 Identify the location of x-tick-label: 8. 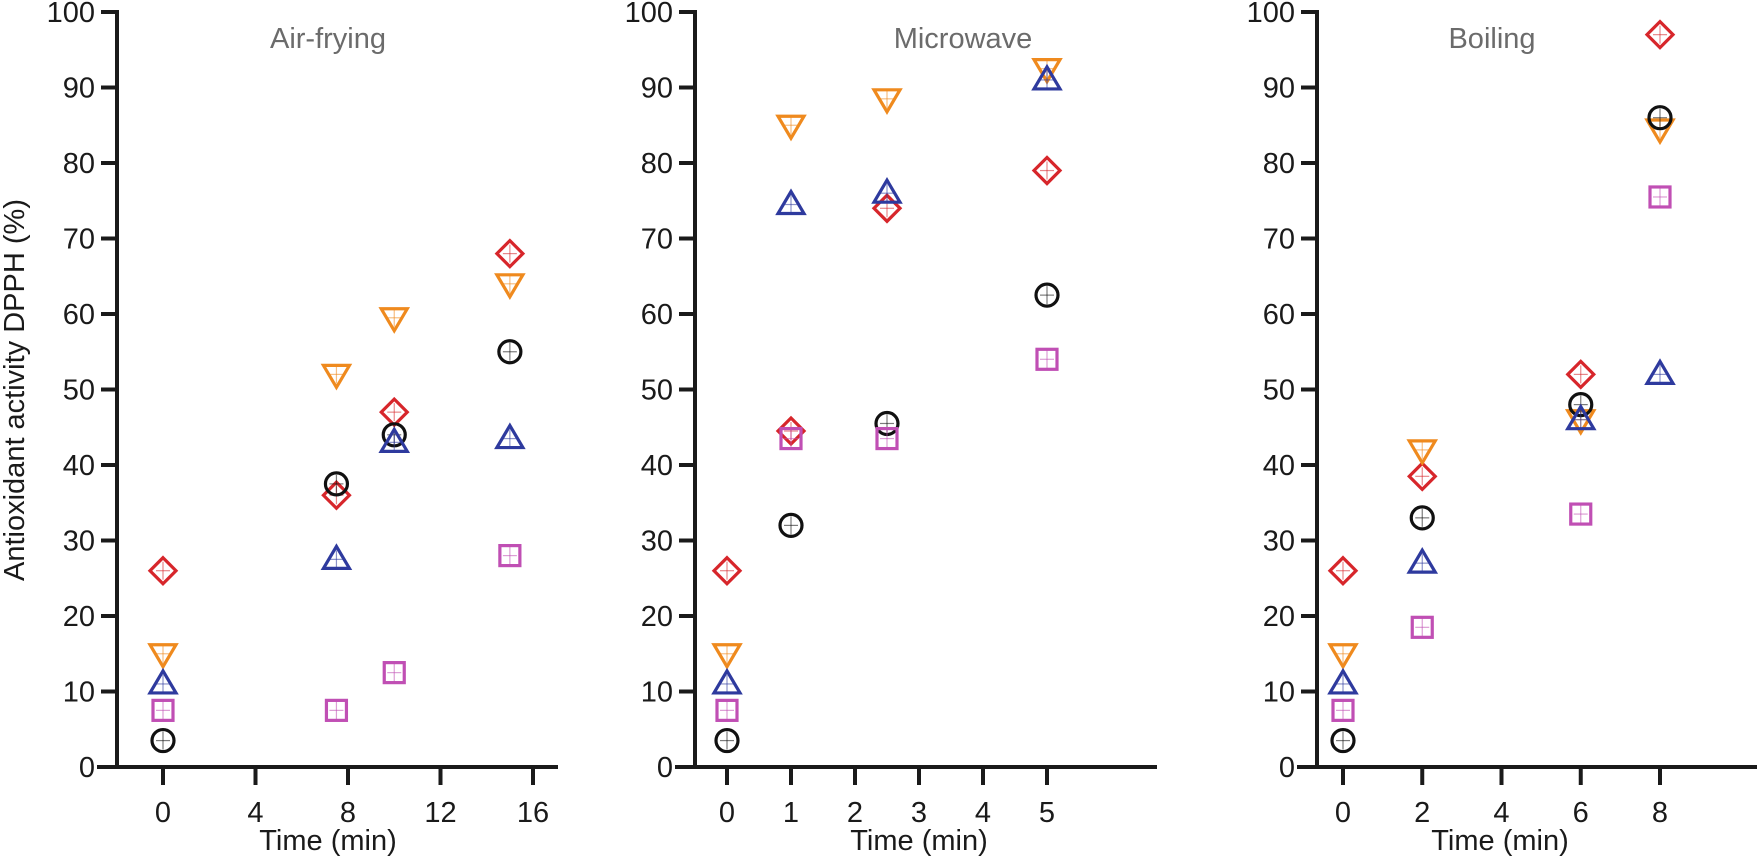
(1660, 813).